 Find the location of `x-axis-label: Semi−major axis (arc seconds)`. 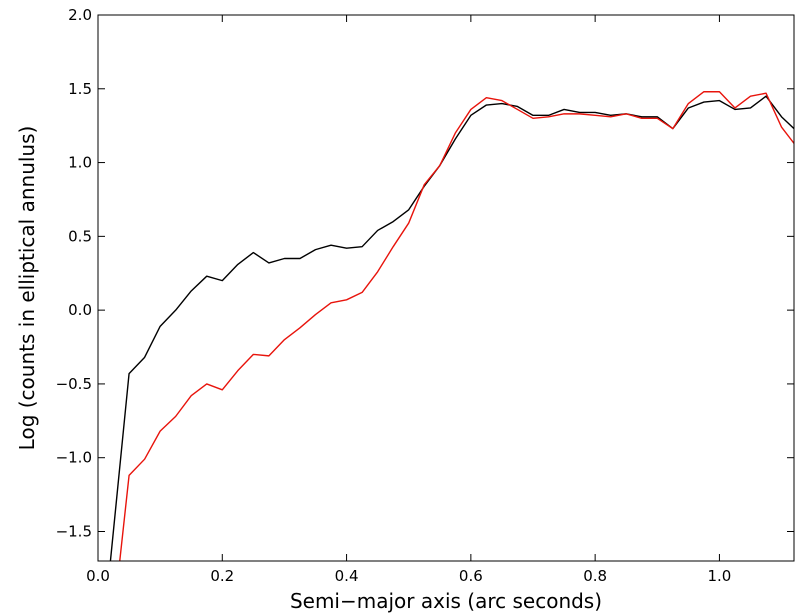

x-axis-label: Semi−major axis (arc seconds) is located at coordinates (446, 601).